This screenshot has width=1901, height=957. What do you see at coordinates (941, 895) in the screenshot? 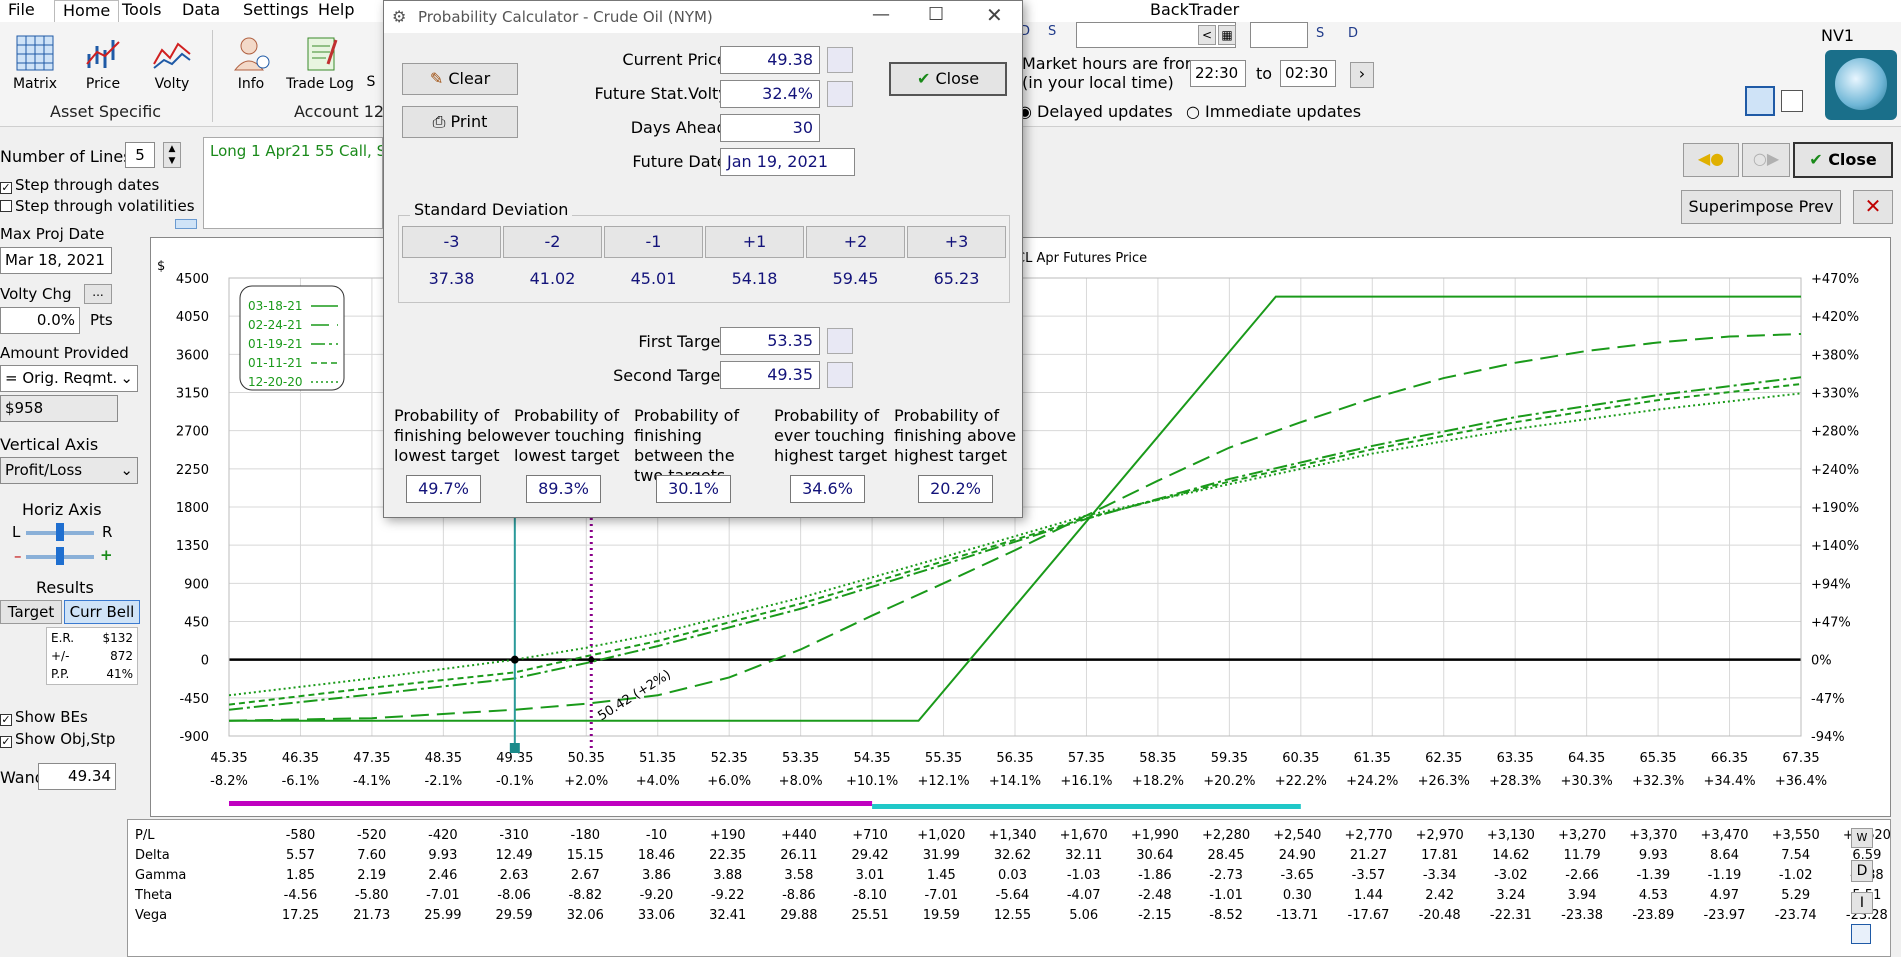
I see `greek-cell: -7.01` at bounding box center [941, 895].